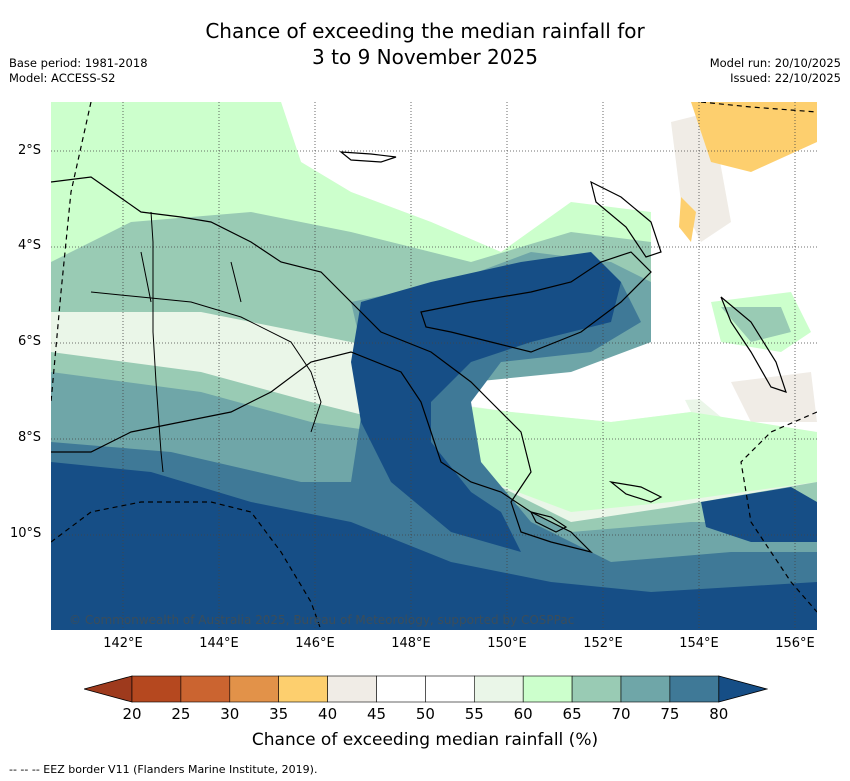 The width and height of the screenshot is (850, 781). Describe the element at coordinates (774, 397) in the screenshot. I see `zone-45-se` at that location.